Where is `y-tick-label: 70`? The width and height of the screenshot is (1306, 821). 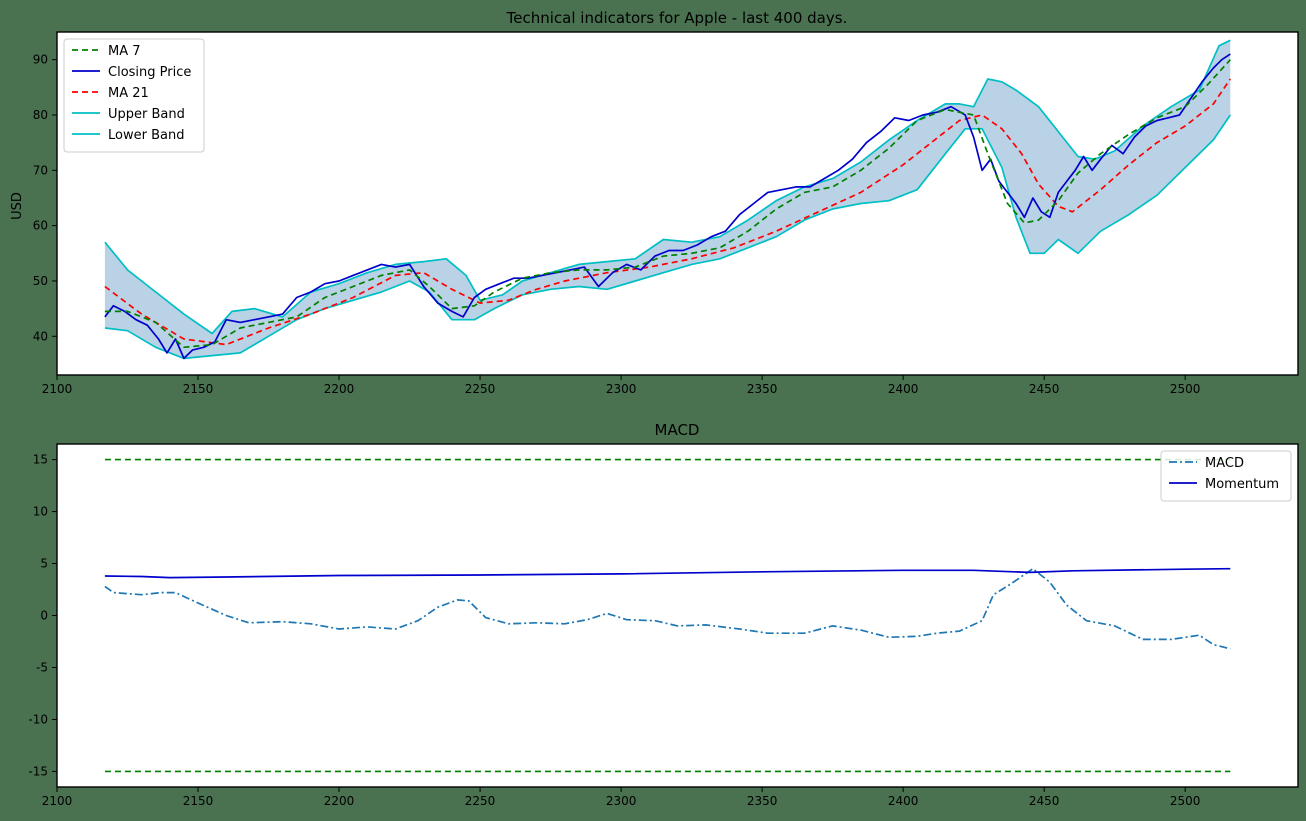 y-tick-label: 70 is located at coordinates (40, 170).